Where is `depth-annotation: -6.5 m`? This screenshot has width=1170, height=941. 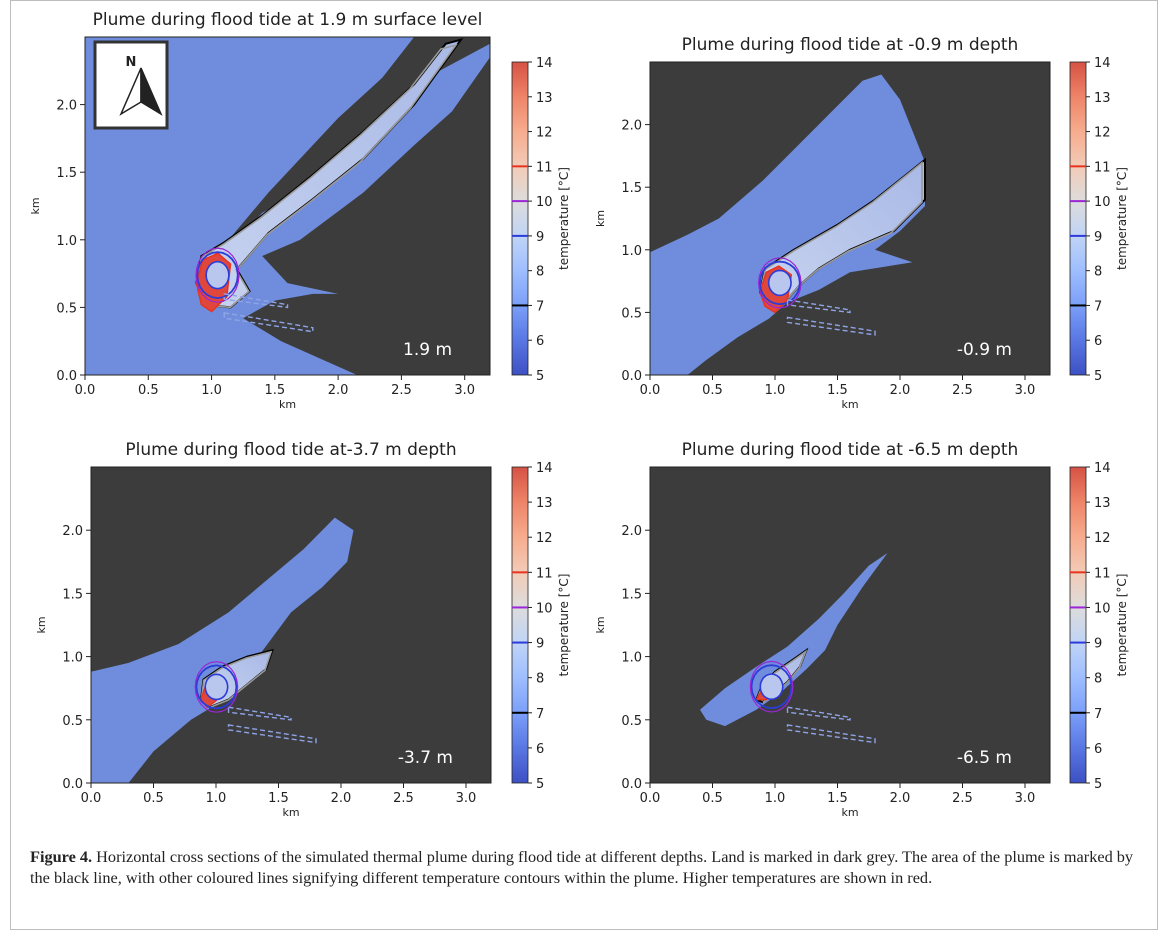 depth-annotation: -6.5 m is located at coordinates (984, 758).